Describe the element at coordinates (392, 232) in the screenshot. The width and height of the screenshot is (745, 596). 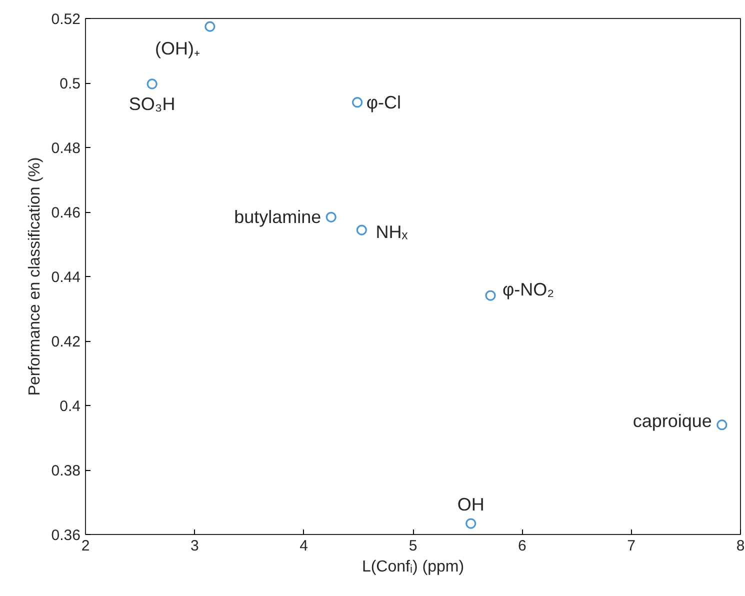
I see `annotation: NHₓ` at that location.